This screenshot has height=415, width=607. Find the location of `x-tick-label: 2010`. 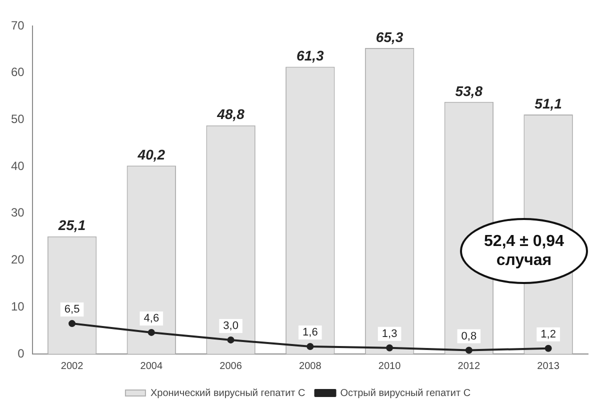

x-tick-label: 2010 is located at coordinates (390, 366).